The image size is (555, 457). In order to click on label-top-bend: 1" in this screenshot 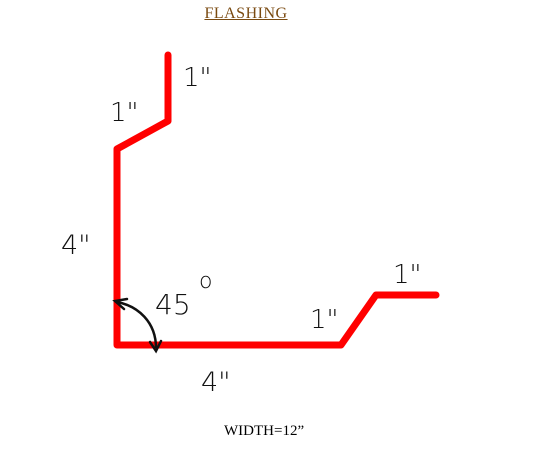, I will do `click(124, 113)`.